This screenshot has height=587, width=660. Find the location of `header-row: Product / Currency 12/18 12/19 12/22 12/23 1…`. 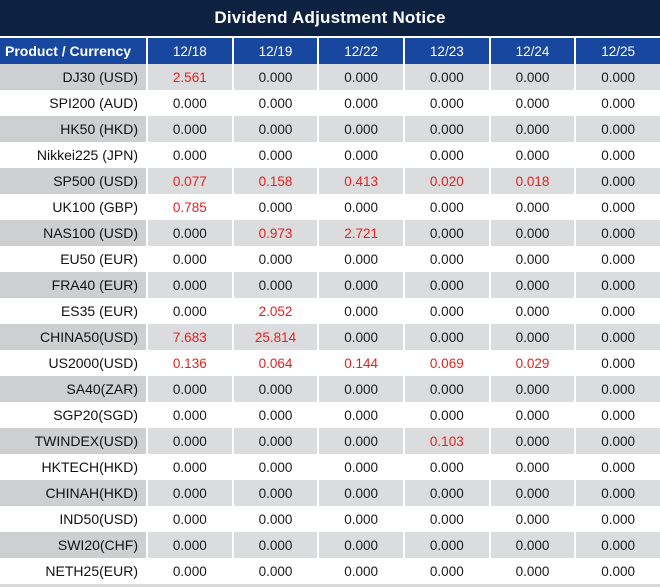

header-row: Product / Currency 12/18 12/19 12/22 12/23 1… is located at coordinates (330, 51).